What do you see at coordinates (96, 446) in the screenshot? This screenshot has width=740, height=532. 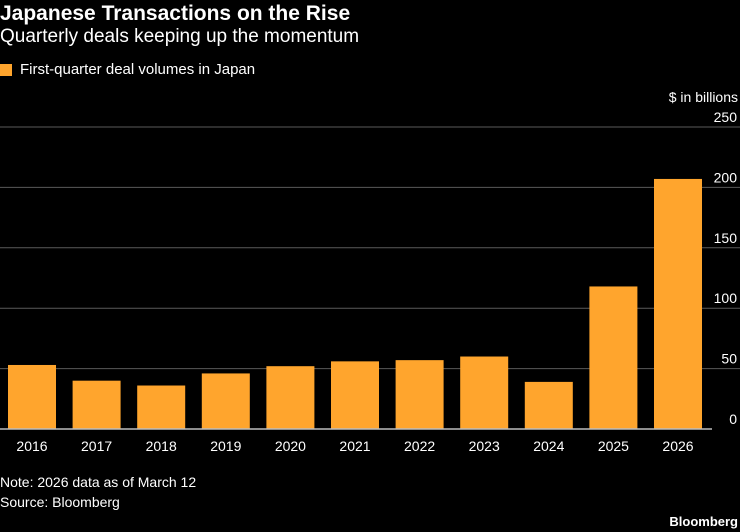 I see `x-tick-label: 2017` at bounding box center [96, 446].